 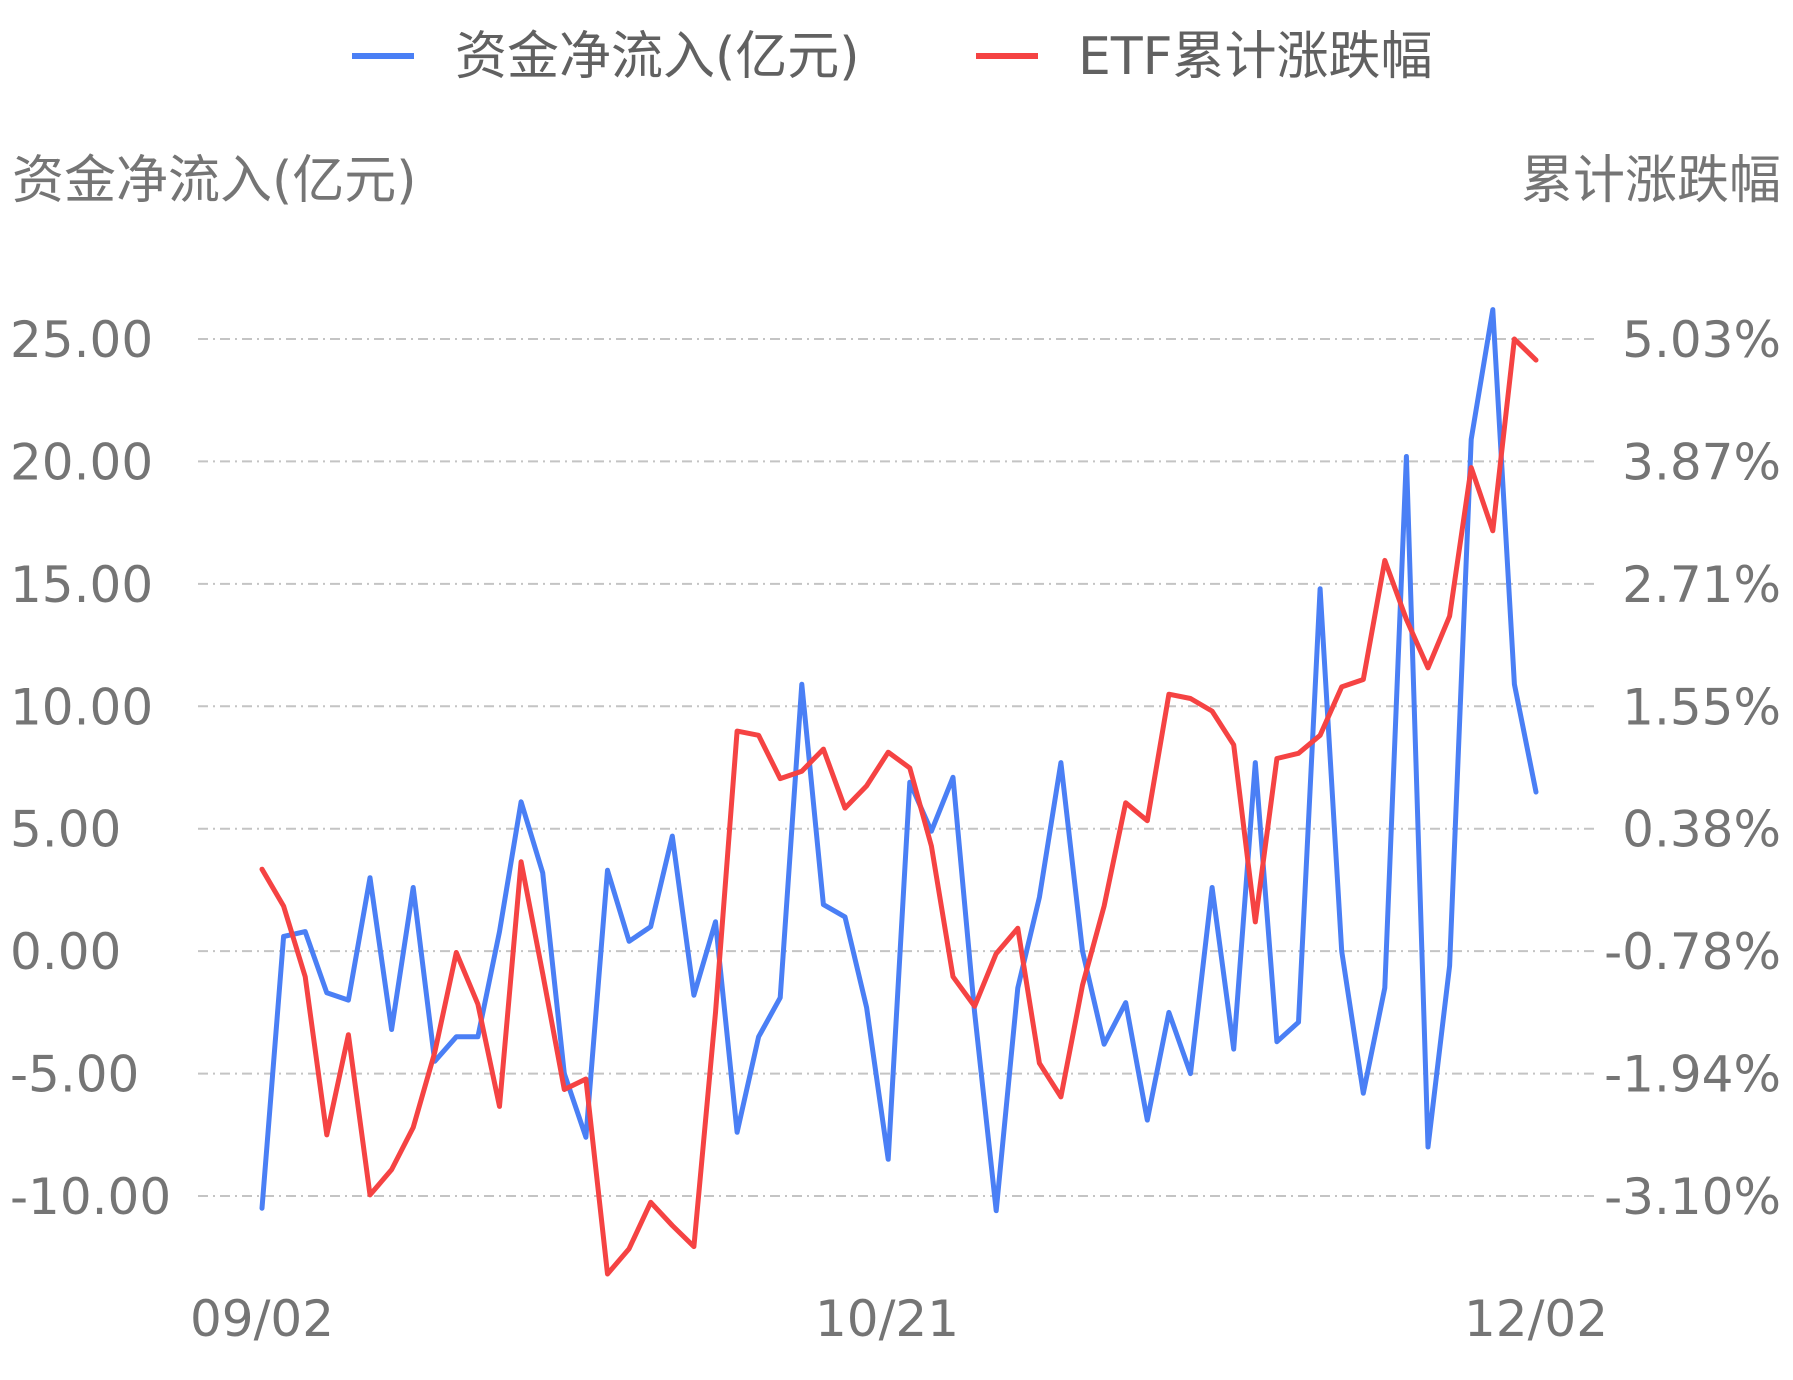 What do you see at coordinates (1701, 707) in the screenshot?
I see `right-tick-label: 1.55%` at bounding box center [1701, 707].